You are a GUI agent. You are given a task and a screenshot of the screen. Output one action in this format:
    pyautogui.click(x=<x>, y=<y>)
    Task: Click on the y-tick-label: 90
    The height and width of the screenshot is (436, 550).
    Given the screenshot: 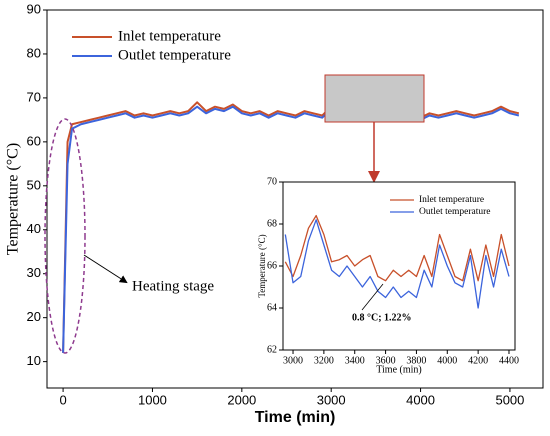 What is the action you would take?
    pyautogui.click(x=34, y=8)
    